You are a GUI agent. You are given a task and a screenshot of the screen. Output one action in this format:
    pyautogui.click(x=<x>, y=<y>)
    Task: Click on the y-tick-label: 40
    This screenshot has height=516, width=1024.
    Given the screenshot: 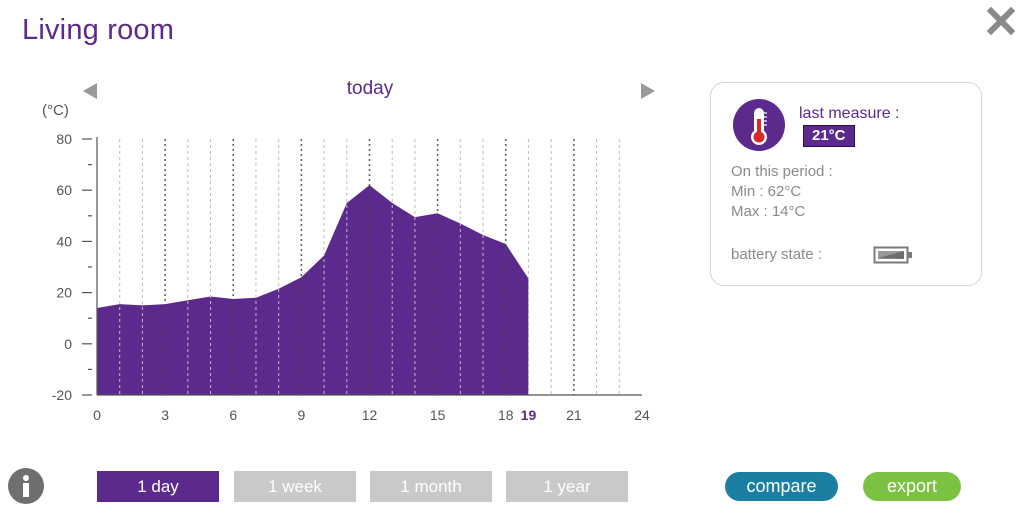 What is the action you would take?
    pyautogui.click(x=64, y=241)
    